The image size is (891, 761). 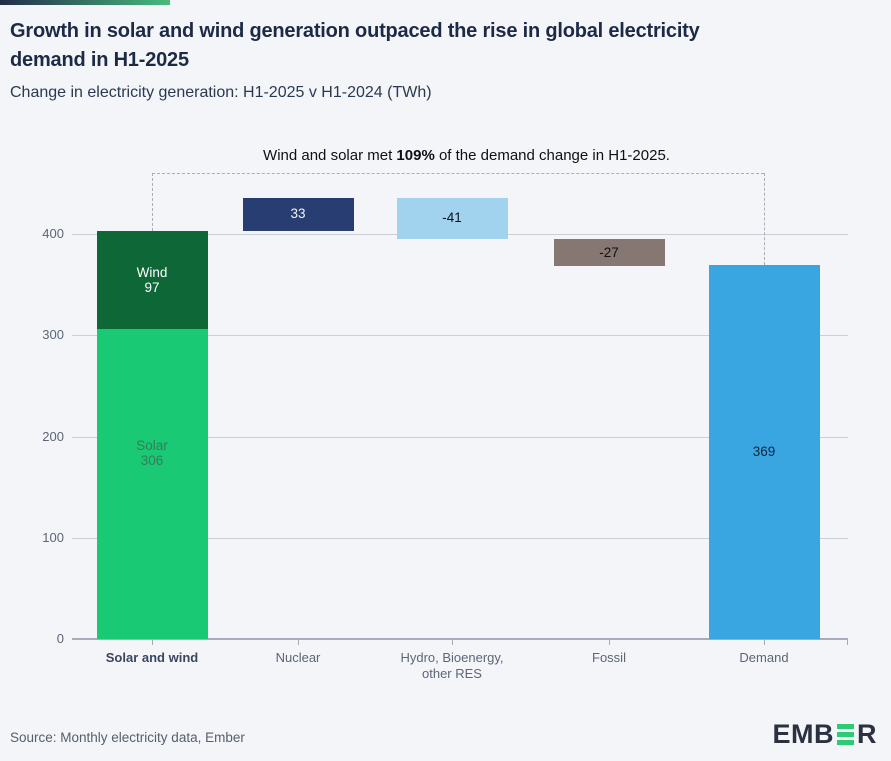 I want to click on x-axis-label-1: Nuclear, so click(x=298, y=657).